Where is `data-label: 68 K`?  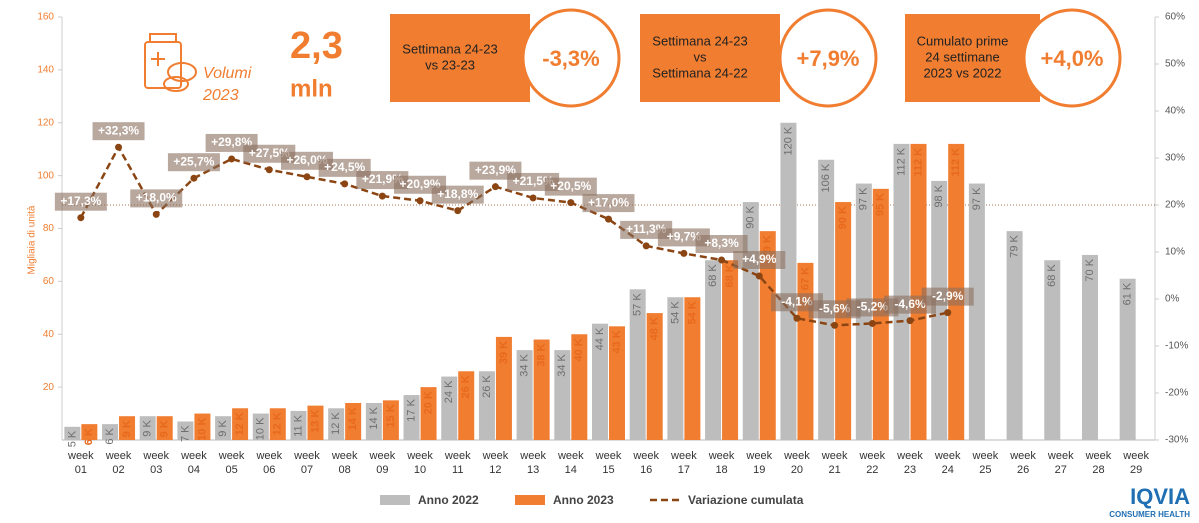 data-label: 68 K is located at coordinates (1052, 275).